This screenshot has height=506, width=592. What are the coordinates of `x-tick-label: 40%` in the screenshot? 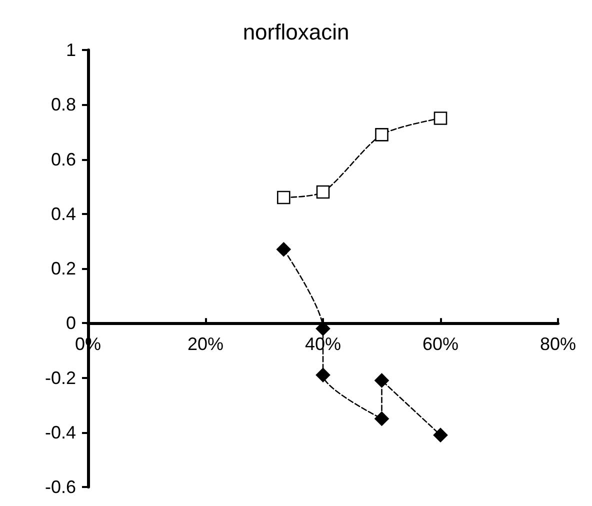 It's located at (323, 344).